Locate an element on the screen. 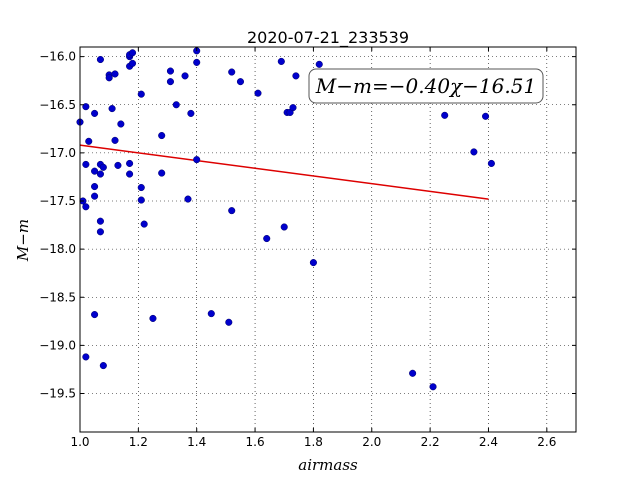 The height and width of the screenshot is (480, 640). y-axis-label: M−m is located at coordinates (23, 240).